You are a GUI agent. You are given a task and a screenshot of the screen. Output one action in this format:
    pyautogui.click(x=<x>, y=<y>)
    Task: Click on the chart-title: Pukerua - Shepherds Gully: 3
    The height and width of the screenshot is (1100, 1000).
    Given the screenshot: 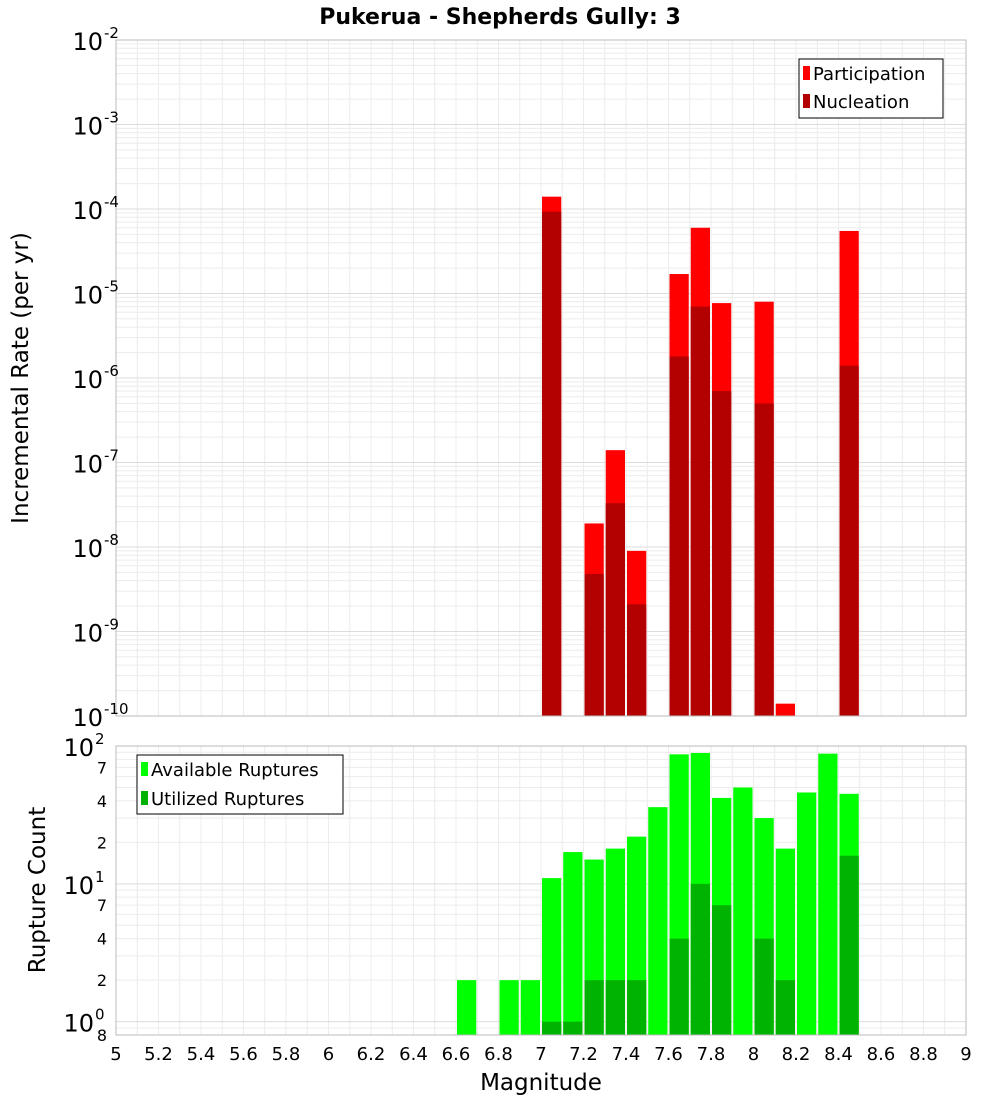 What is the action you would take?
    pyautogui.click(x=500, y=17)
    